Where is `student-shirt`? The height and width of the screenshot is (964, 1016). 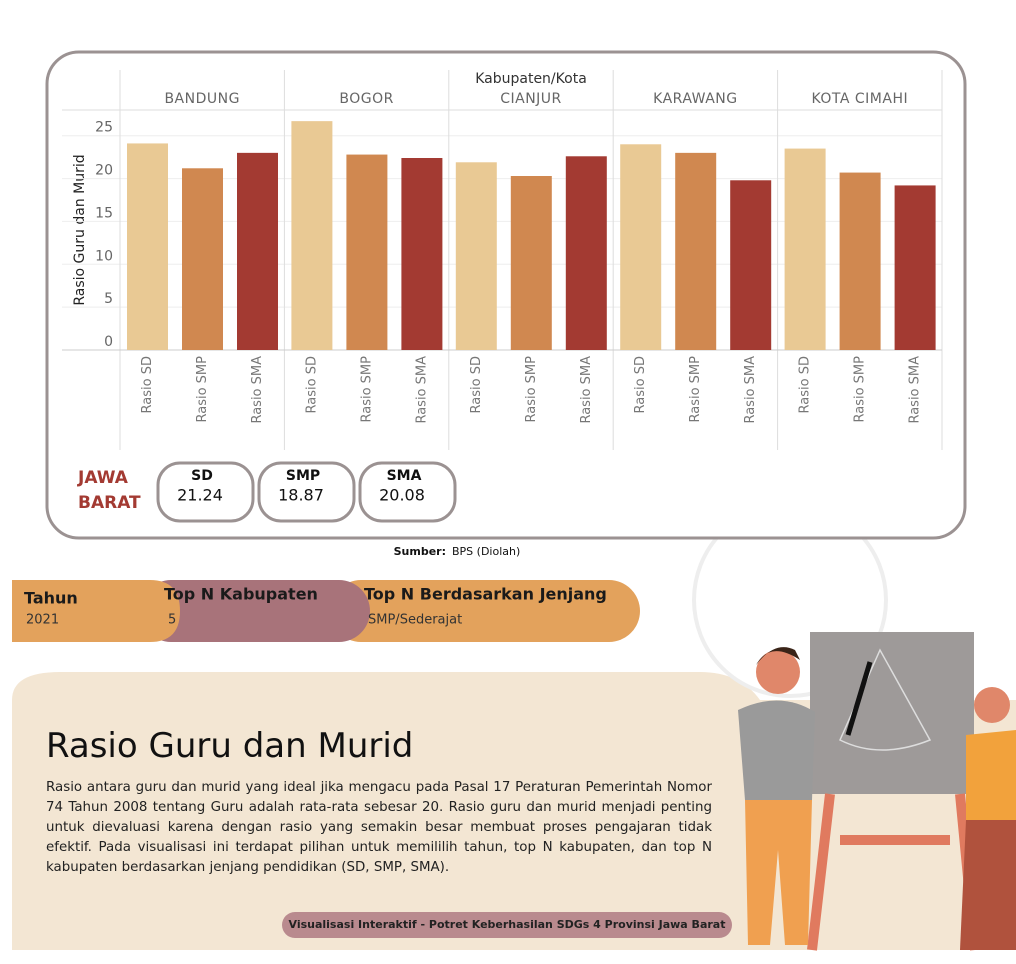
student-shirt is located at coordinates (991, 775).